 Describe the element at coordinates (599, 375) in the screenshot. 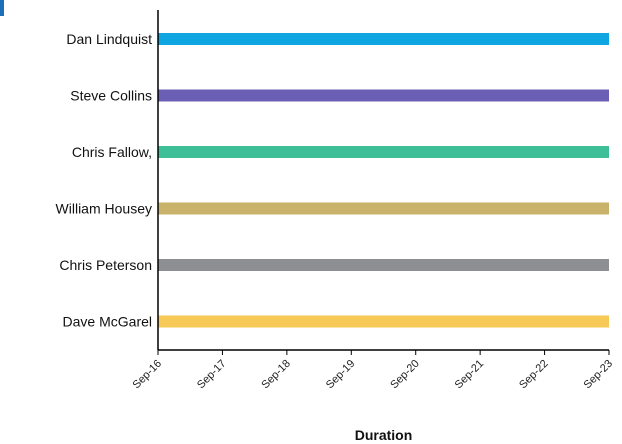

I see `x-tick-label: Sep-23` at that location.